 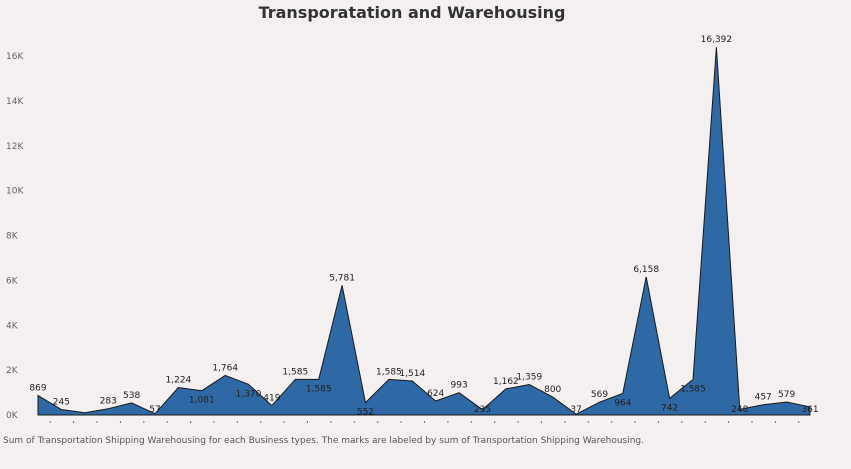 What do you see at coordinates (15, 192) in the screenshot?
I see `y-tick-label: 10K` at bounding box center [15, 192].